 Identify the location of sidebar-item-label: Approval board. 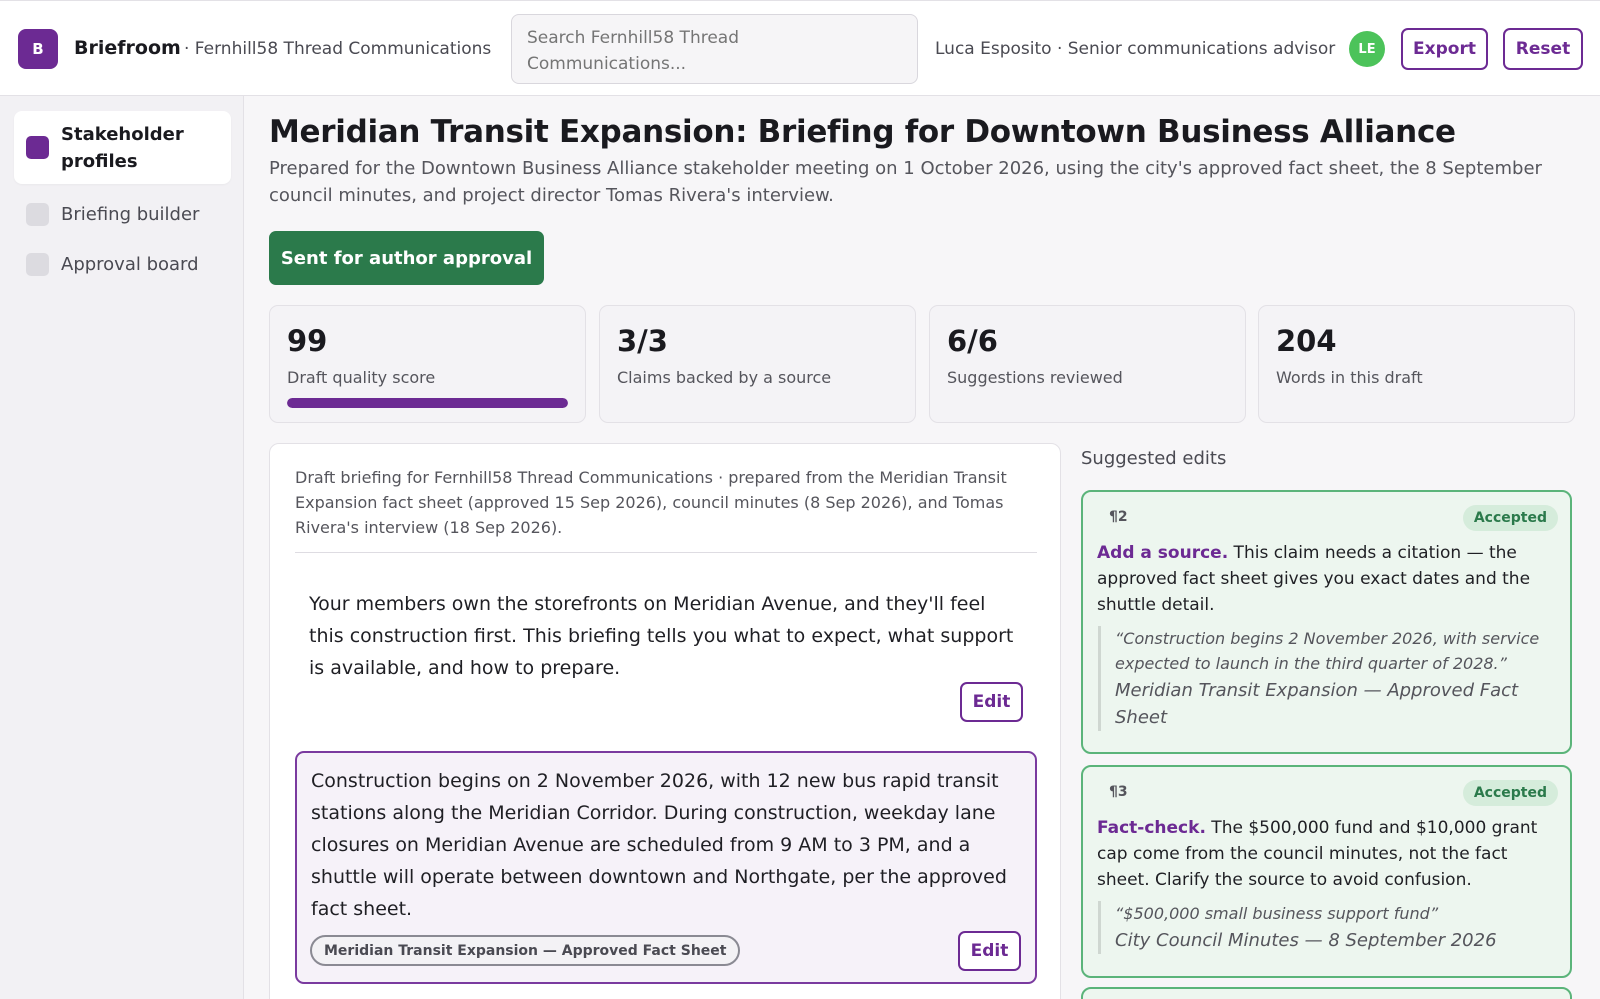
(130, 264).